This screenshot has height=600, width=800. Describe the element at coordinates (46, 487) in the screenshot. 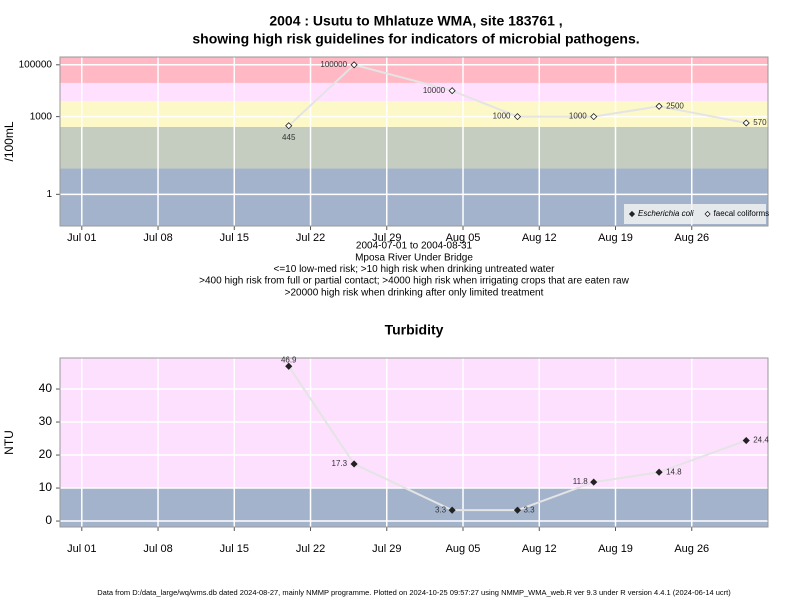

I see `y-tick-label: 10` at that location.